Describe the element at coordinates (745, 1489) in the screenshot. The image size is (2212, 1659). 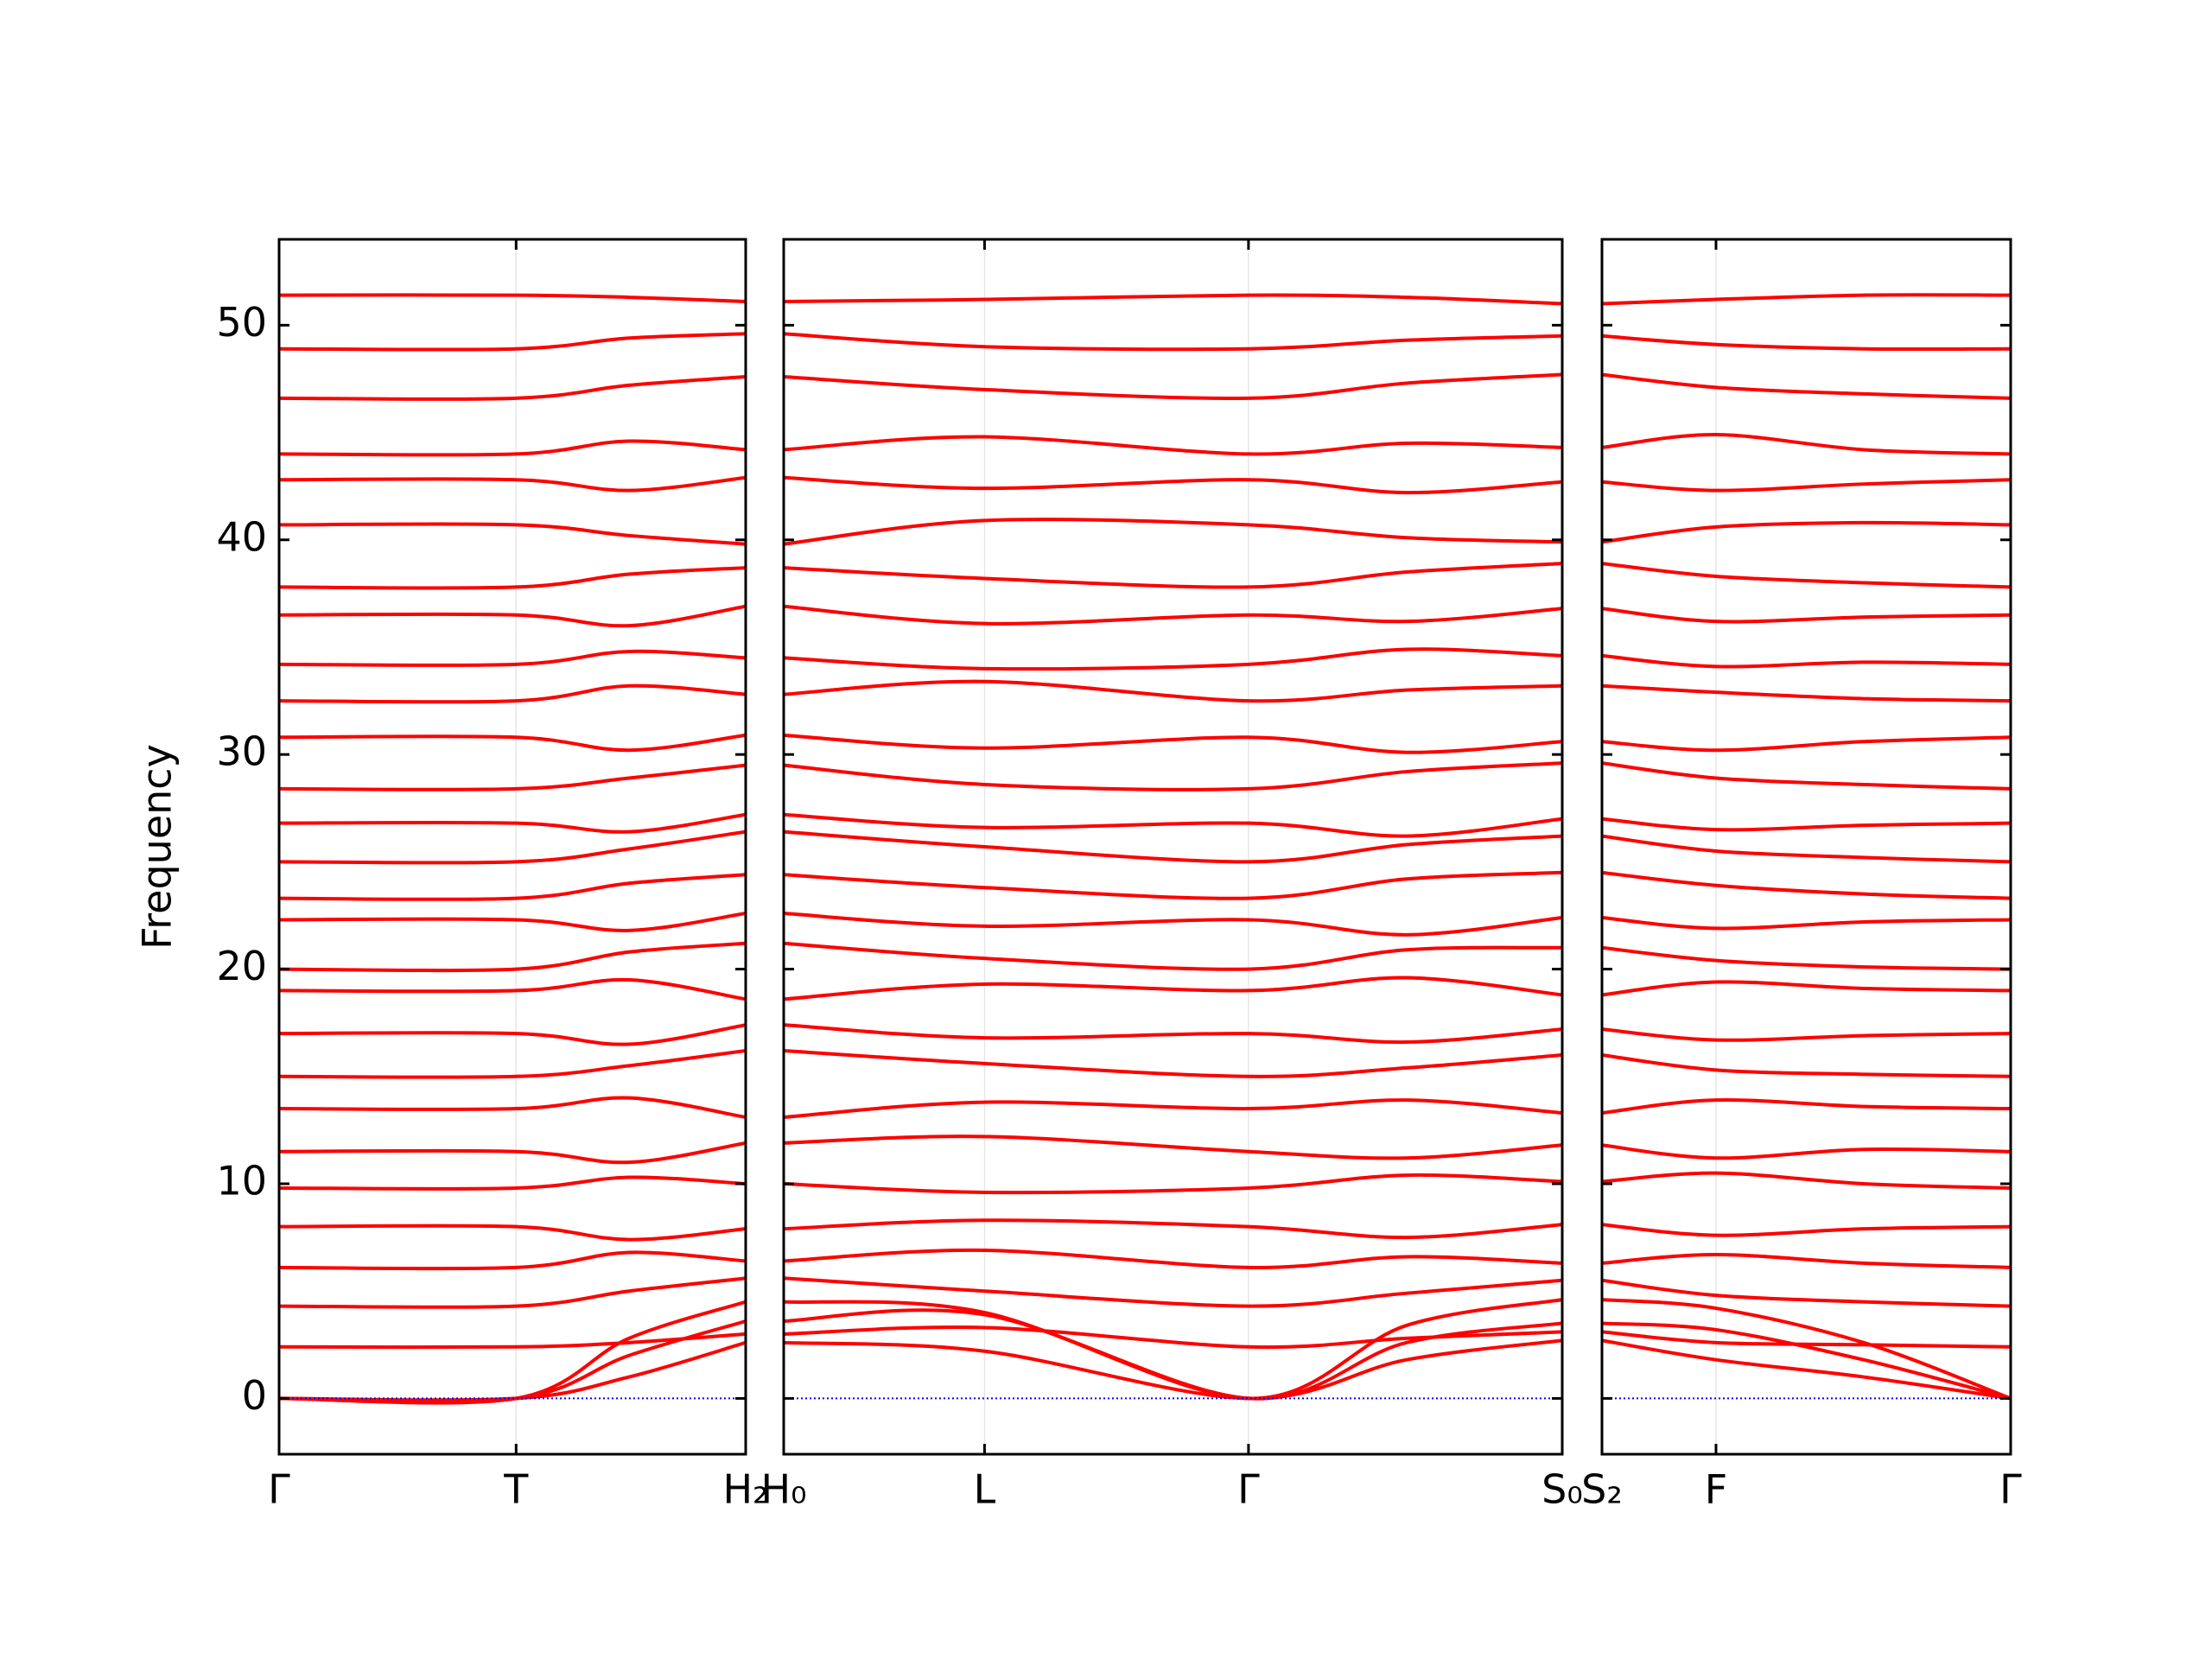
I see `x-tick-label: H₂` at that location.